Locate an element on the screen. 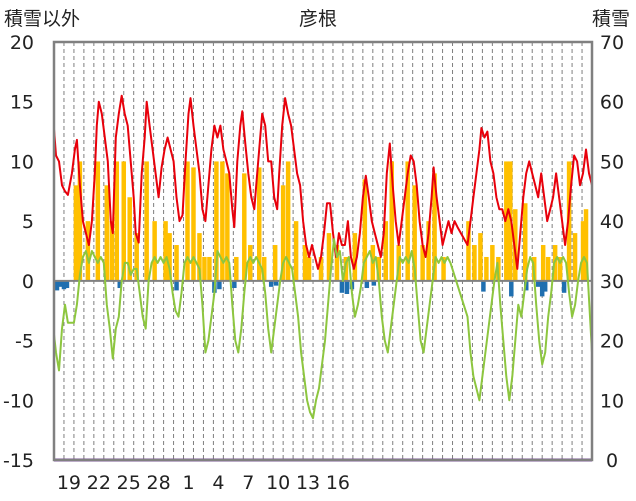 Image resolution: width=636 pixels, height=501 pixels. y-tick-label: 10 is located at coordinates (22, 162).